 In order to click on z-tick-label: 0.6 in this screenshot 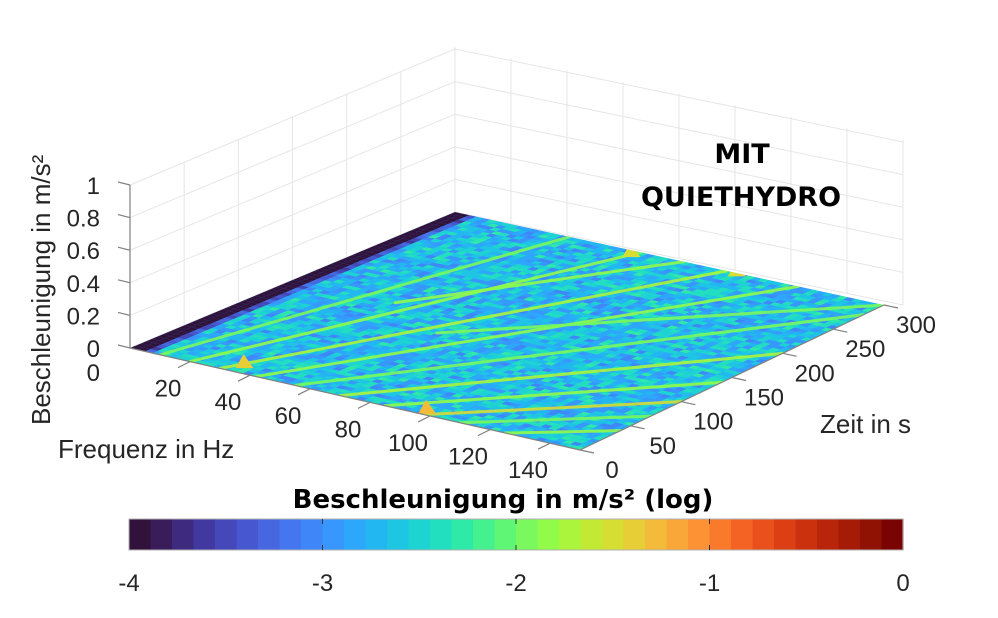, I will do `click(83, 251)`.